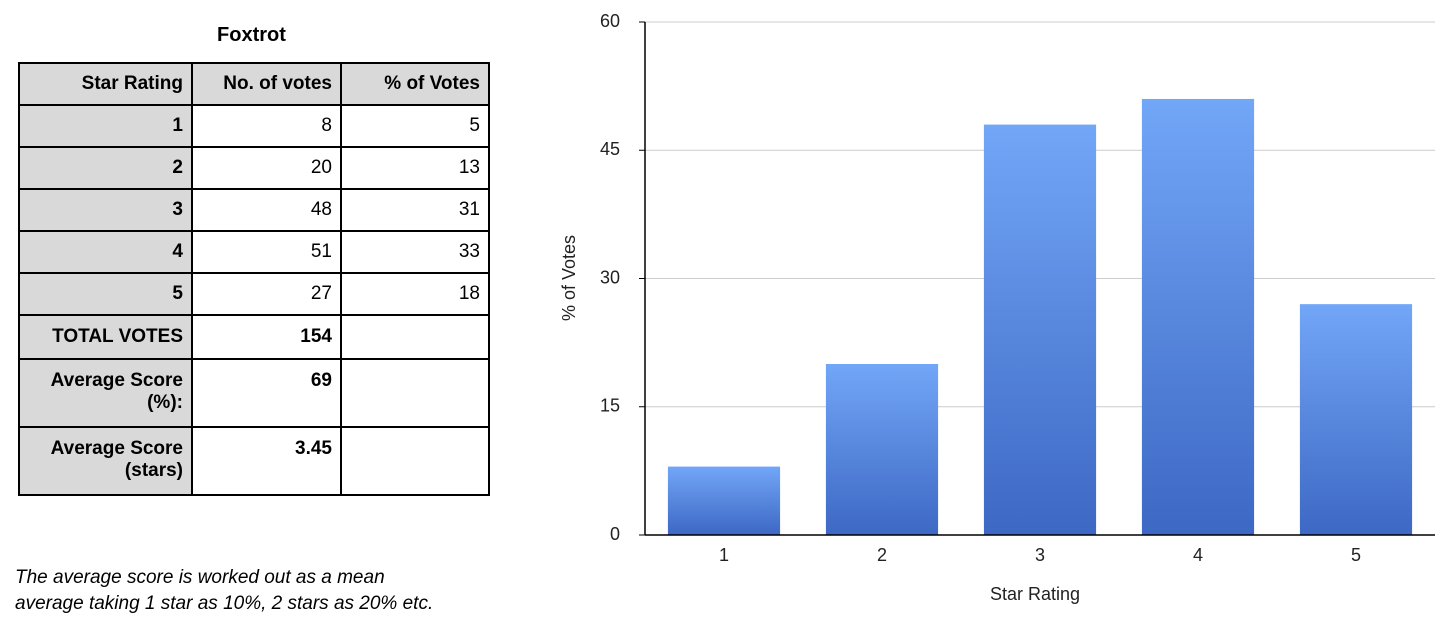 The width and height of the screenshot is (1445, 627). I want to click on table-cell: 27, so click(266, 294).